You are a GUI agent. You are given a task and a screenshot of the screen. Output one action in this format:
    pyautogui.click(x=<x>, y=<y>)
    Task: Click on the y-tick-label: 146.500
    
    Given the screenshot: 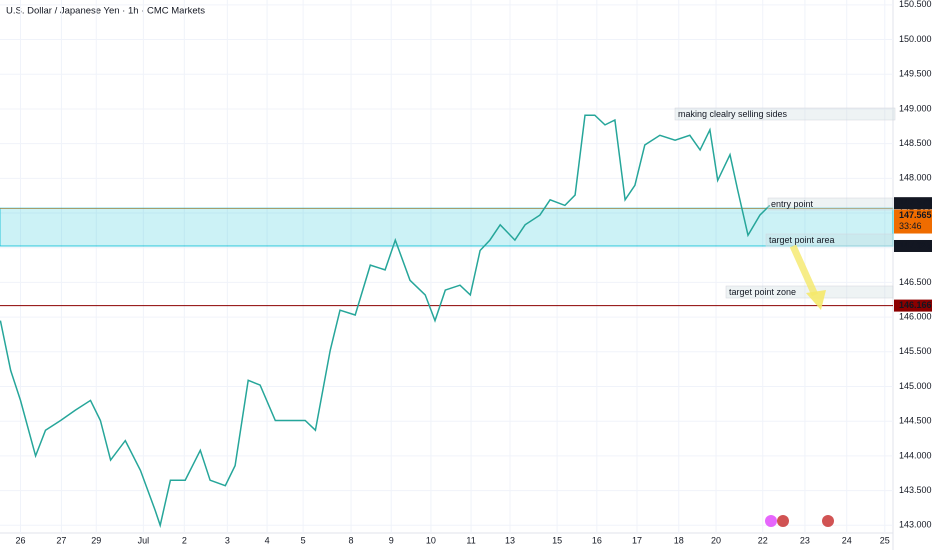 What is the action you would take?
    pyautogui.click(x=915, y=282)
    